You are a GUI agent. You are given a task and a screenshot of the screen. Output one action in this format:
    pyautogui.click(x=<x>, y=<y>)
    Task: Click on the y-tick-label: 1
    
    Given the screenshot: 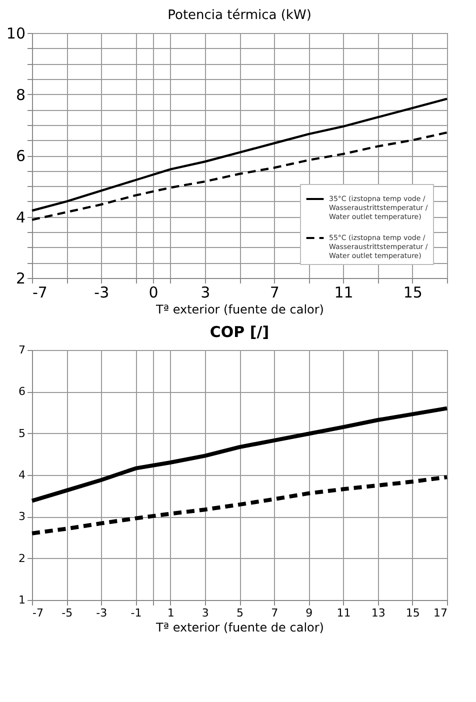 What is the action you would take?
    pyautogui.click(x=22, y=600)
    